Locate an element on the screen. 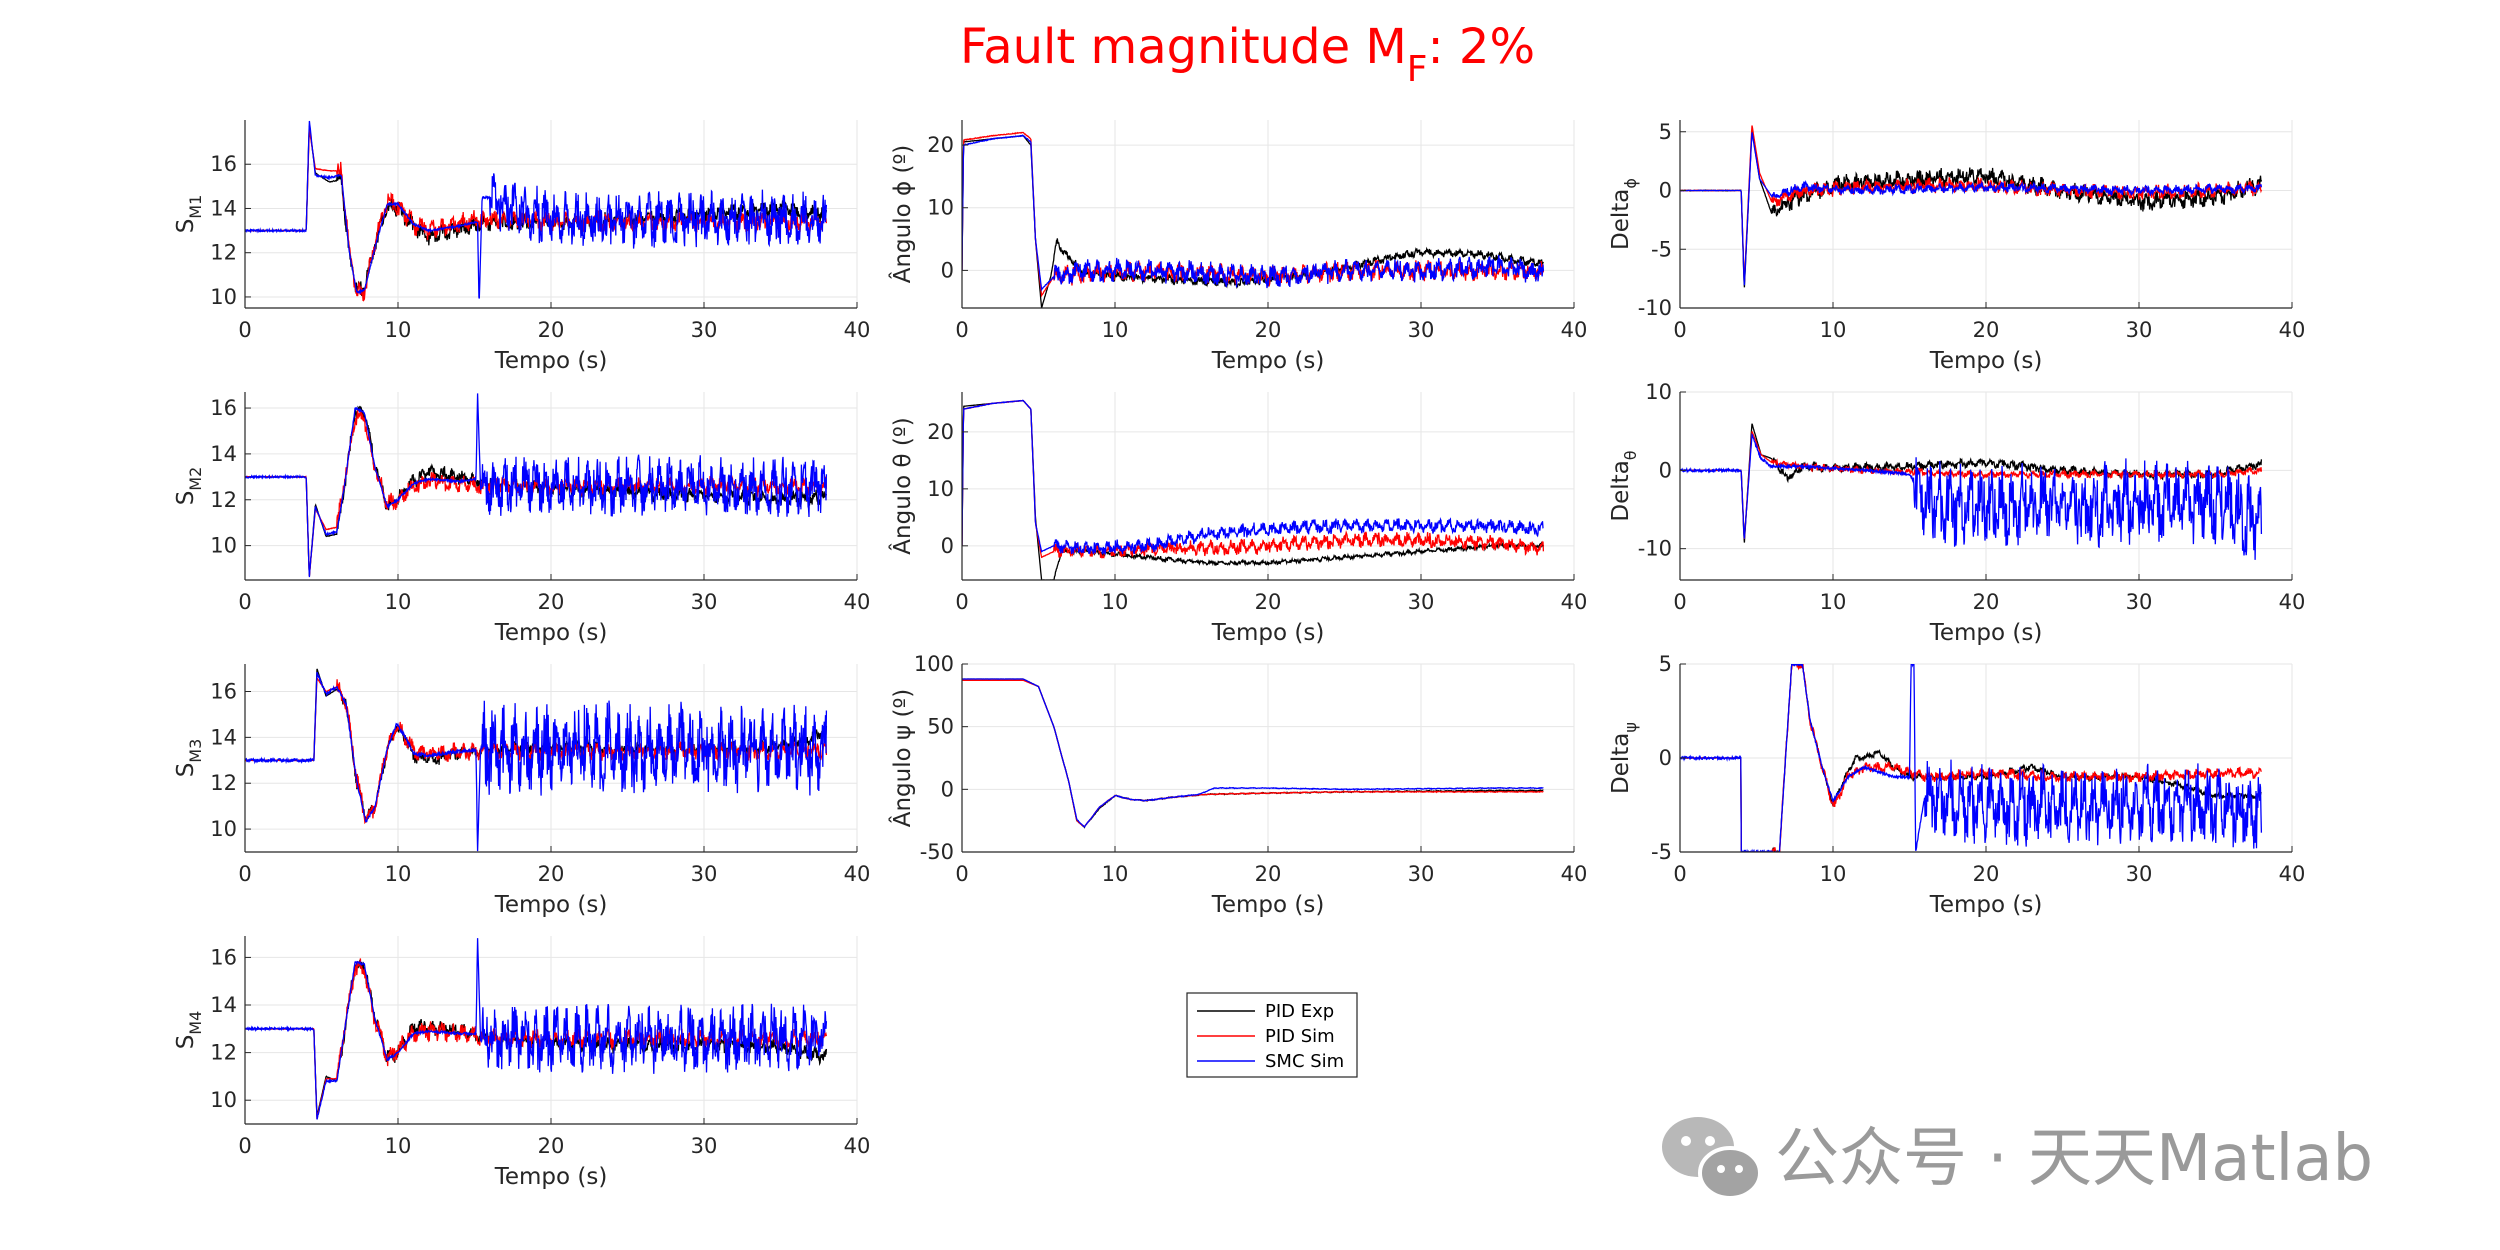  legend-box is located at coordinates (1272, 1035).